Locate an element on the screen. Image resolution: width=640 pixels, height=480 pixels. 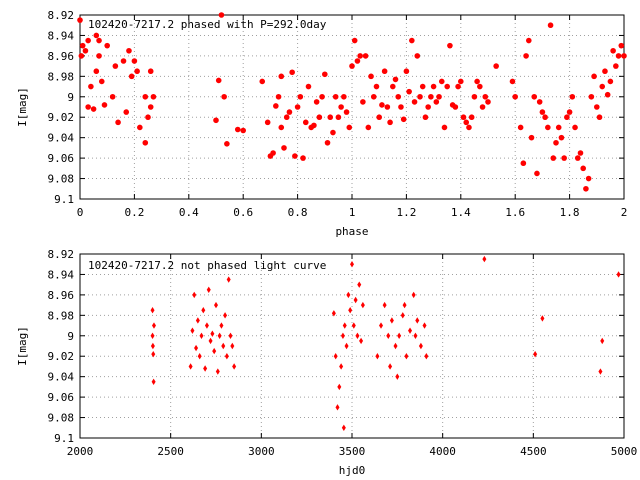
y-tick-label: 9.1 is located at coordinates (64, 438).